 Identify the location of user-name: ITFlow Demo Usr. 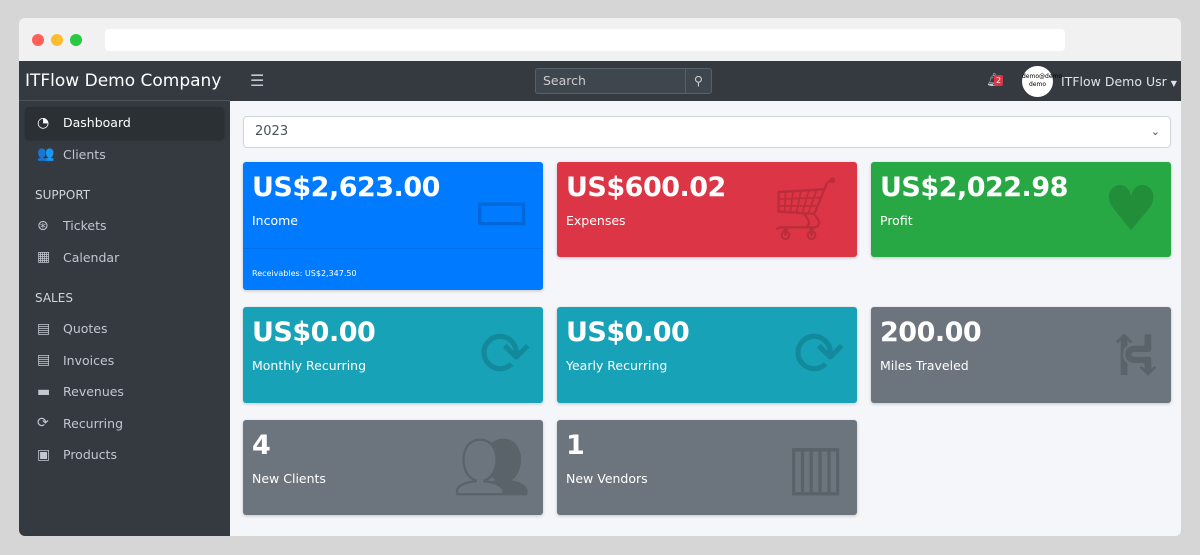
(1114, 81).